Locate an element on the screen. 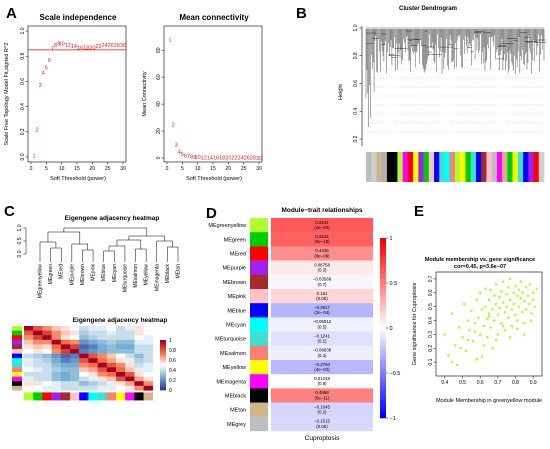 This screenshot has width=550, height=449. correlation-label: 0.08758 is located at coordinates (322, 264).